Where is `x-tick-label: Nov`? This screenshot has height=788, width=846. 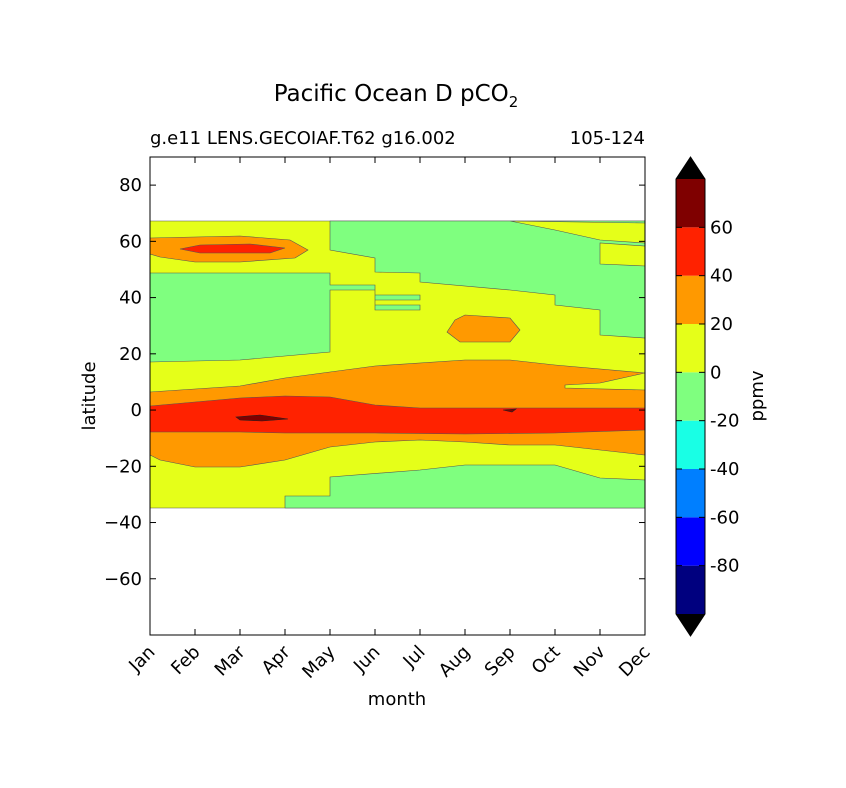 x-tick-label: Nov is located at coordinates (590, 661).